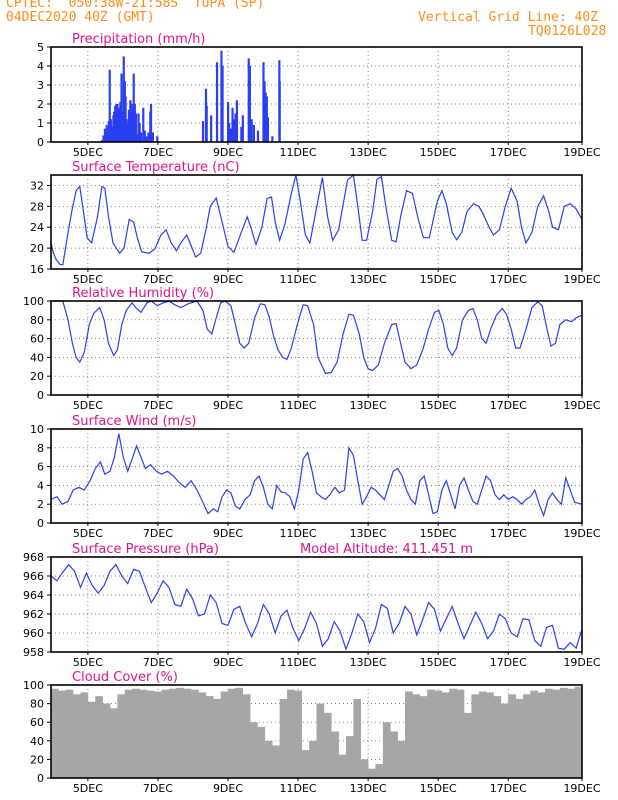 The image size is (618, 800). What do you see at coordinates (40, 123) in the screenshot?
I see `y-tick-label: 1` at bounding box center [40, 123].